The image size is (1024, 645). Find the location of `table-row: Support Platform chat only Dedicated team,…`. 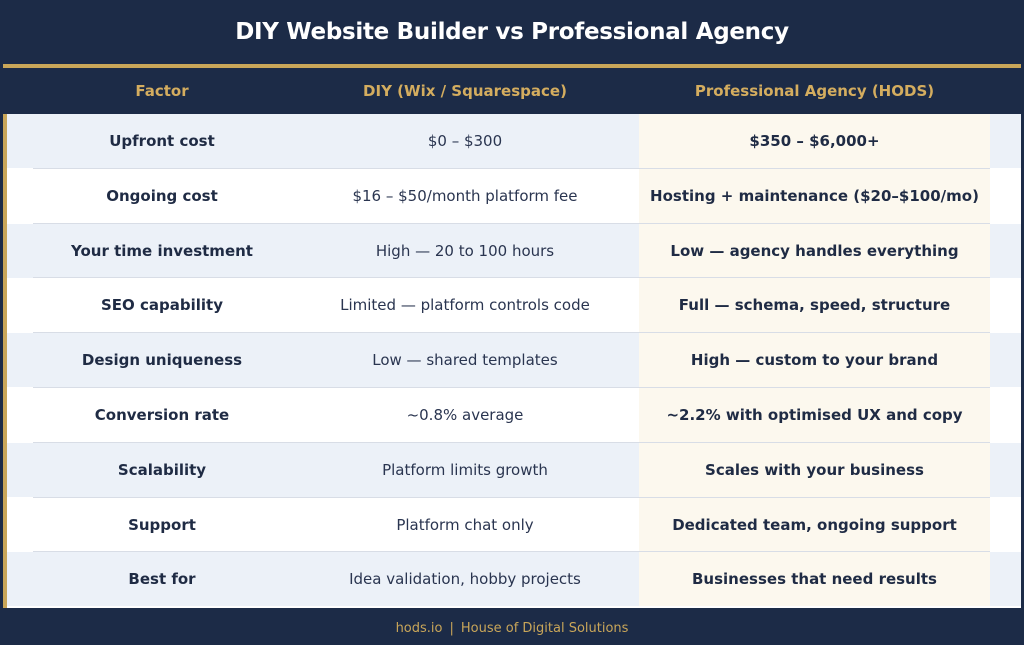

table-row: Support Platform chat only Dedicated team,… is located at coordinates (512, 524).